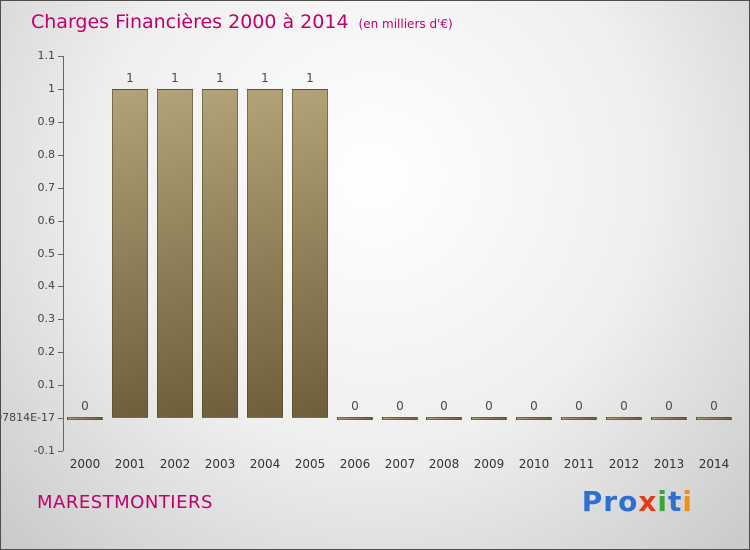 The image size is (750, 550). Describe the element at coordinates (628, 501) in the screenshot. I see `logo-letter: o` at that location.